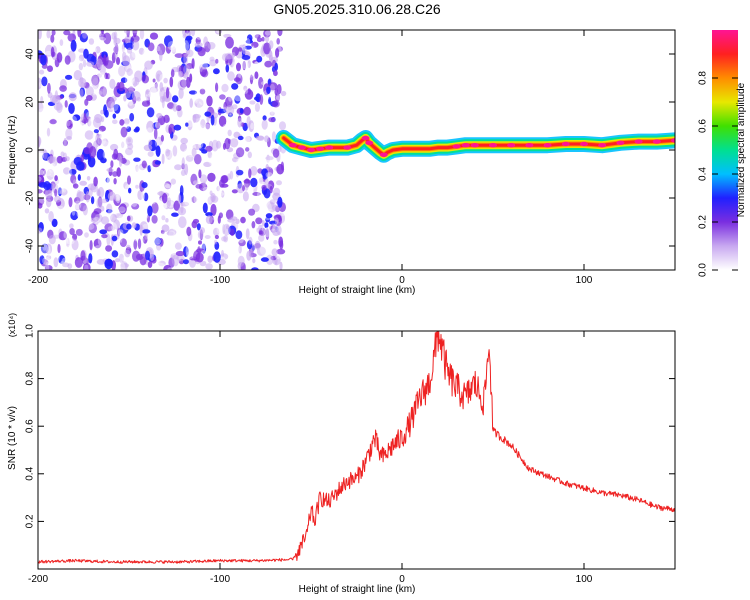  I want to click on x-tick-label: -100, so click(220, 280).